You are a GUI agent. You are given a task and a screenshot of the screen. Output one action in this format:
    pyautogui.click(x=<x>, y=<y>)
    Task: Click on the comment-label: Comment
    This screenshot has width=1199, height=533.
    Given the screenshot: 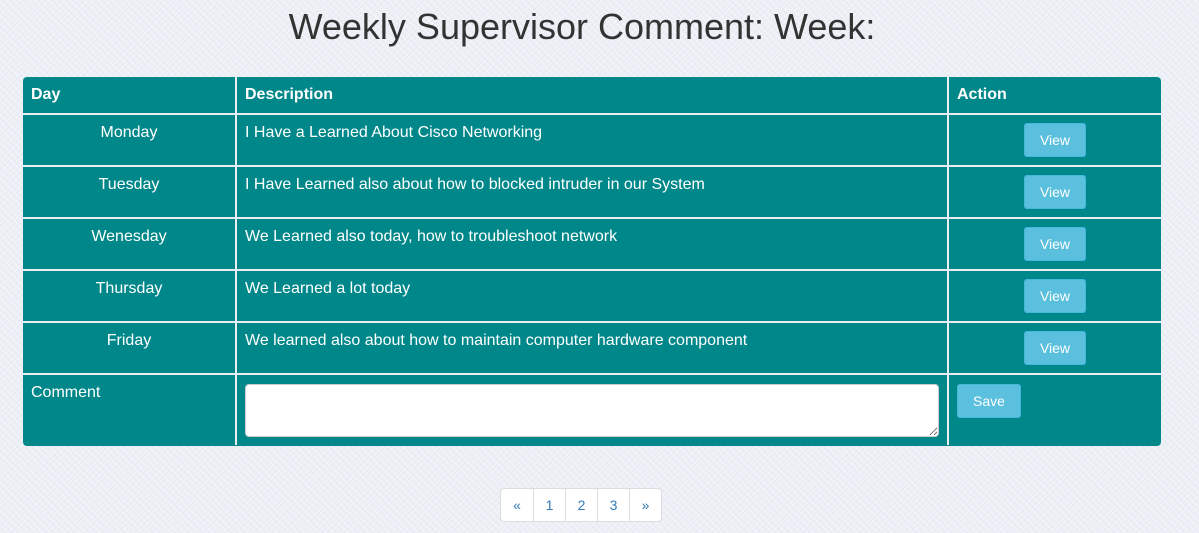 What is the action you would take?
    pyautogui.click(x=130, y=409)
    